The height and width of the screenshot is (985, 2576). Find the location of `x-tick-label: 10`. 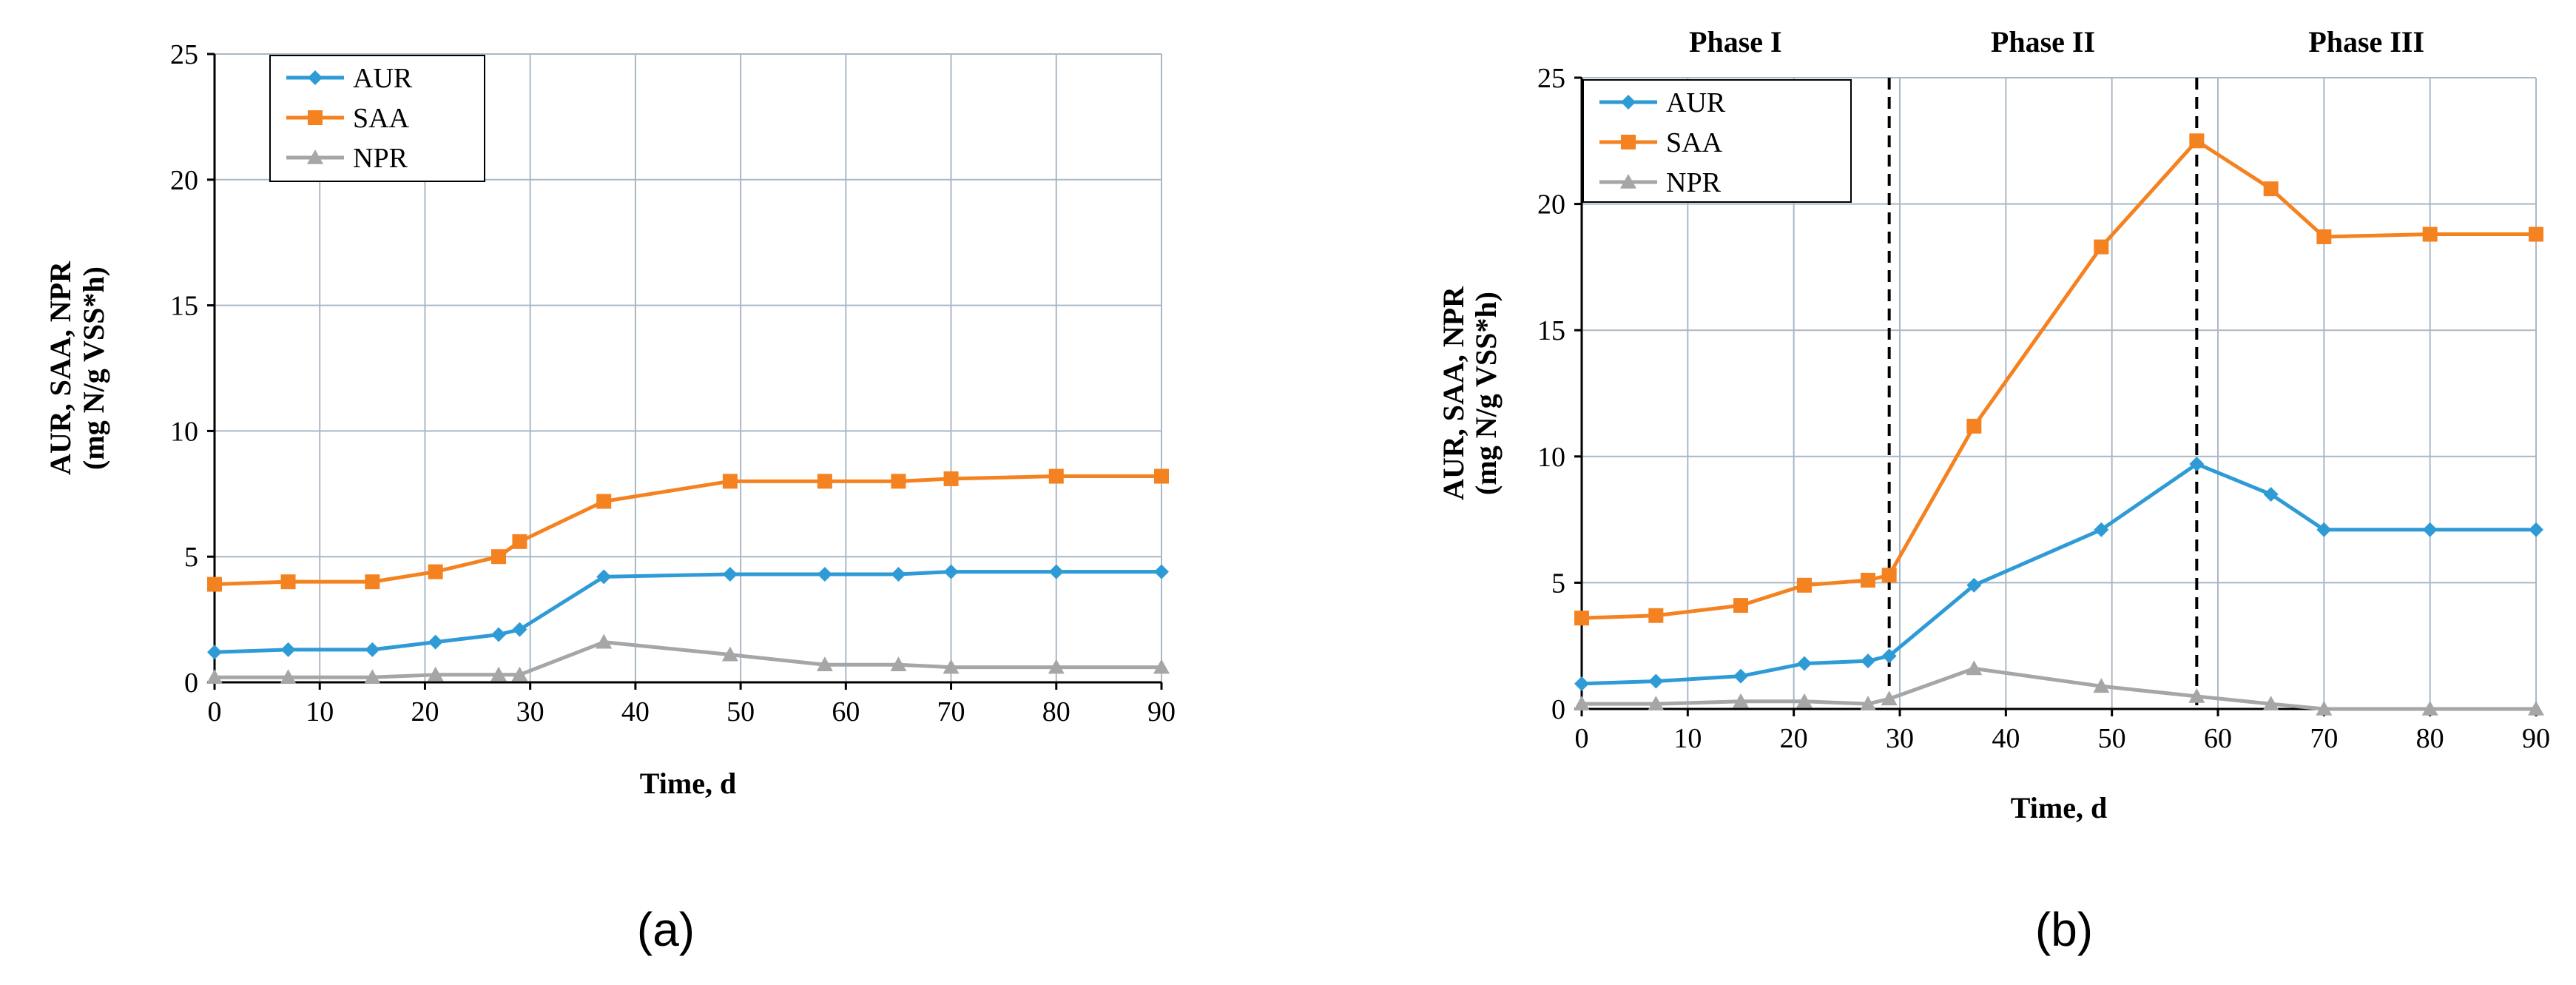

x-tick-label: 10 is located at coordinates (1687, 738).